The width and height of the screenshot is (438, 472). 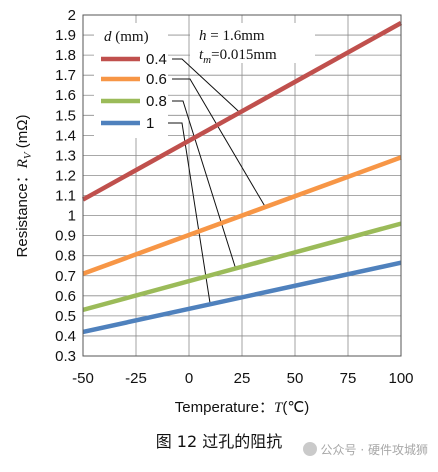 I want to click on y-tick-label: 1, so click(x=72, y=216).